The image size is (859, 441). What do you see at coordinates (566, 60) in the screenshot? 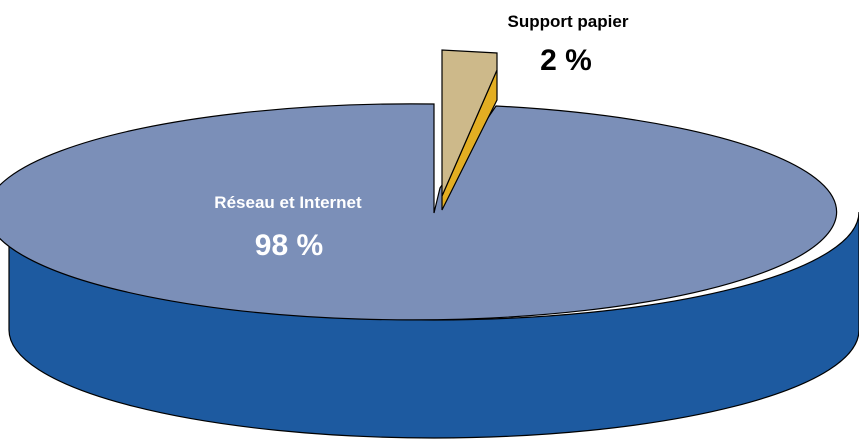
I see `label-papier-value: 2 %` at bounding box center [566, 60].